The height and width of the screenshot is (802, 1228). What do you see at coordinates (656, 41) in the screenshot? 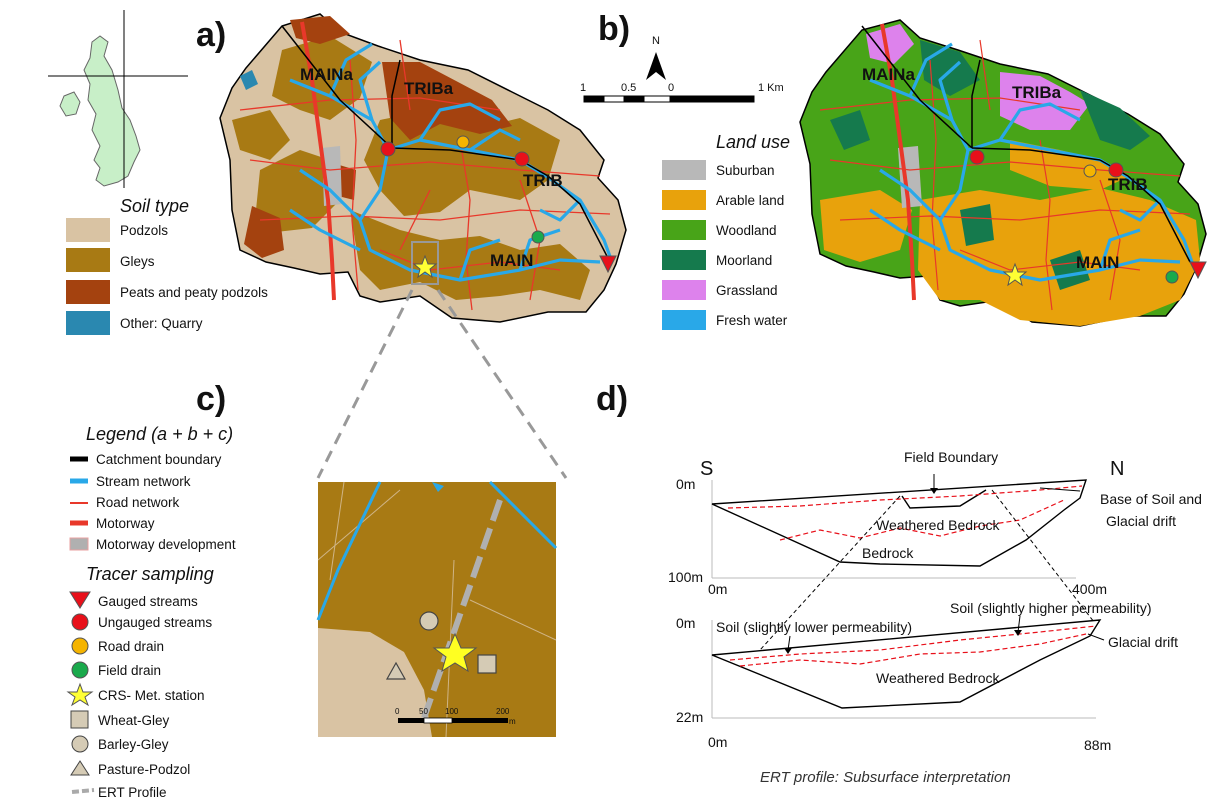
I see `north-arrow-label: N` at bounding box center [656, 41].